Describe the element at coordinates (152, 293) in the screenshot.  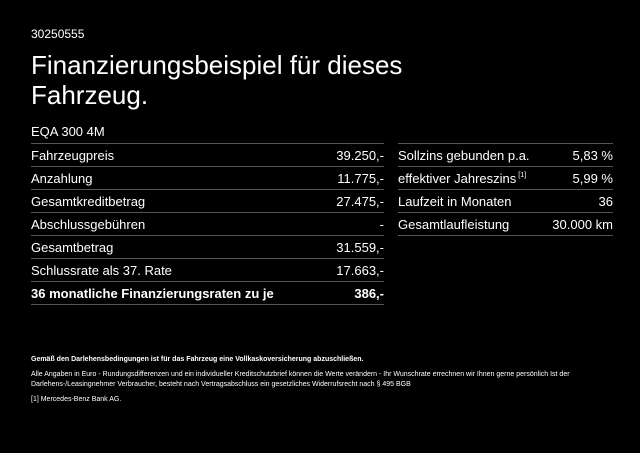
I see `row-label: 36 monatliche Finanzierungsraten zu je` at that location.